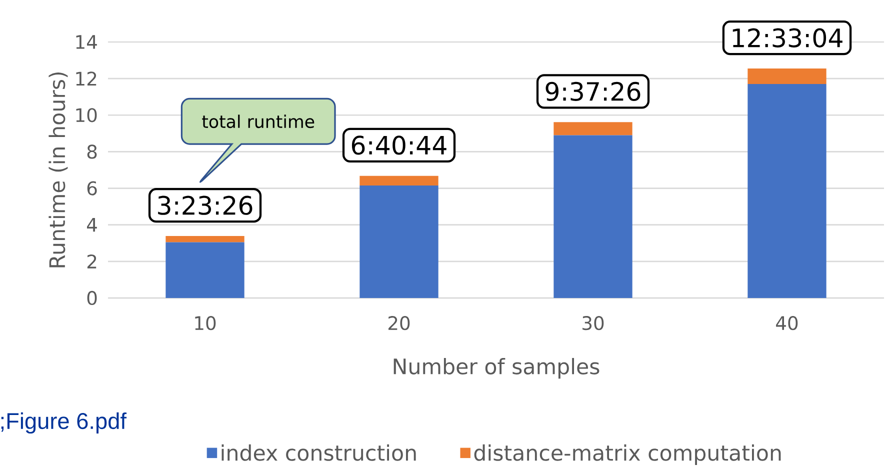  Describe the element at coordinates (205, 323) in the screenshot. I see `x-tick-label: 10` at that location.